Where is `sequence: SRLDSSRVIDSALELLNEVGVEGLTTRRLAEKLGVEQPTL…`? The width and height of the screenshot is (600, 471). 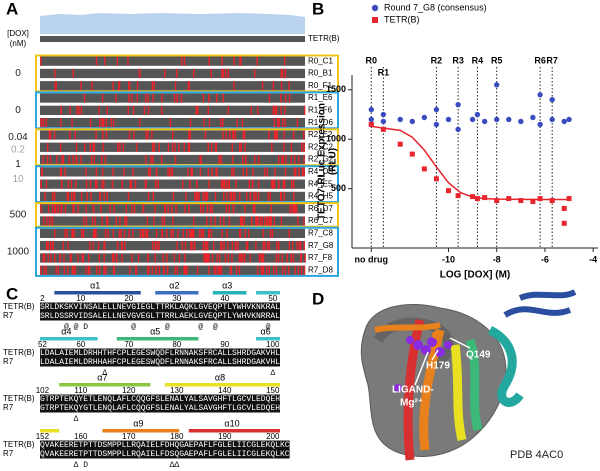
sequence: SRLDSSRVIDSALELLNEVGVEGLTTRRLAEKLGVEQPTL… is located at coordinates (160, 316).